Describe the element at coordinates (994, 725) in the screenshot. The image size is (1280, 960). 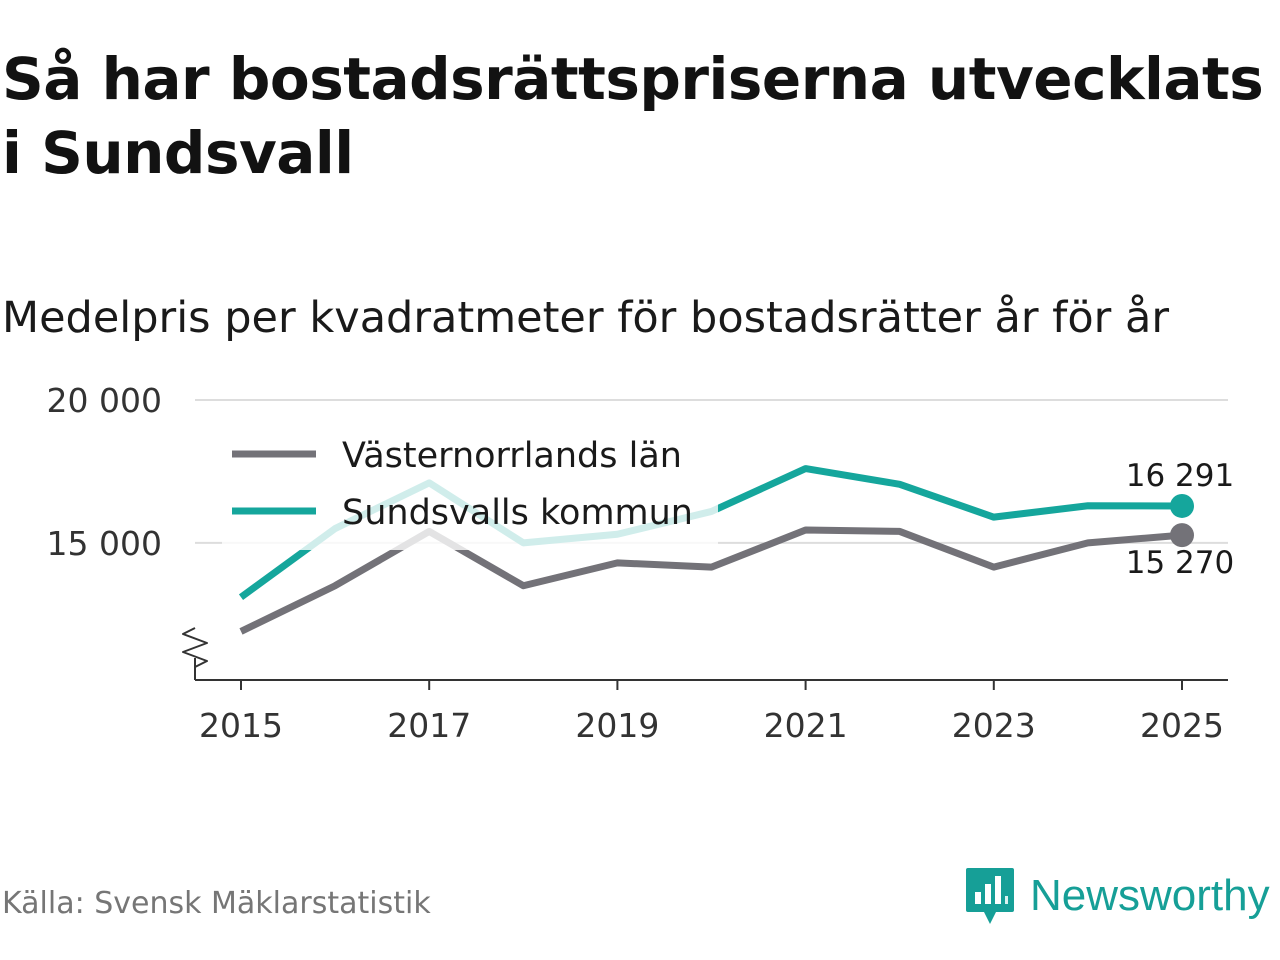
I see `x-tick-label-2023: 2023` at that location.